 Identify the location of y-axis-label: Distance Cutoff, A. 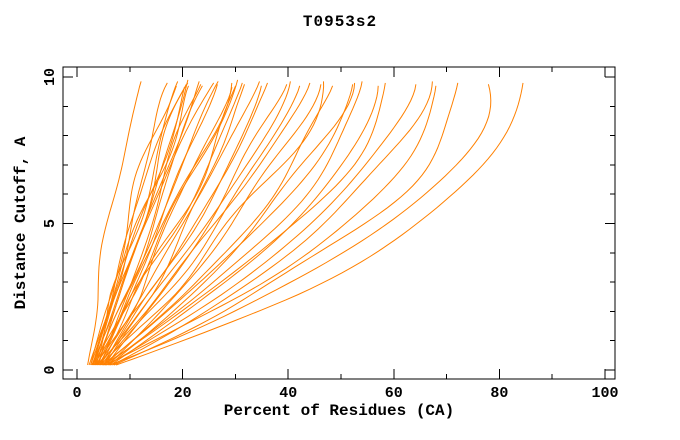
(21, 223).